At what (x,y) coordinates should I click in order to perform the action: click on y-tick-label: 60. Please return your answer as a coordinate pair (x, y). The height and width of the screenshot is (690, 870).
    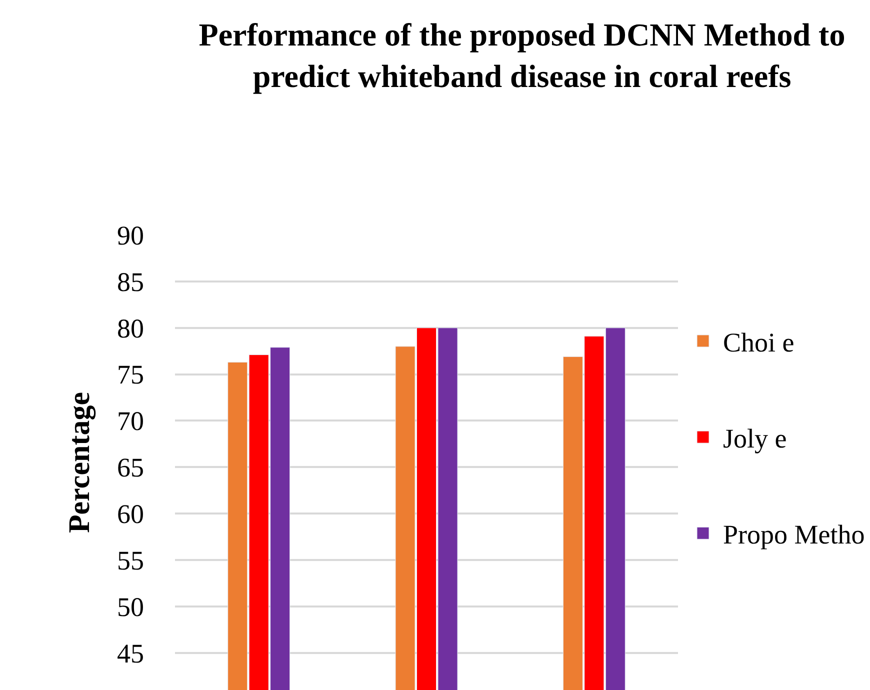
    Looking at the image, I should click on (130, 514).